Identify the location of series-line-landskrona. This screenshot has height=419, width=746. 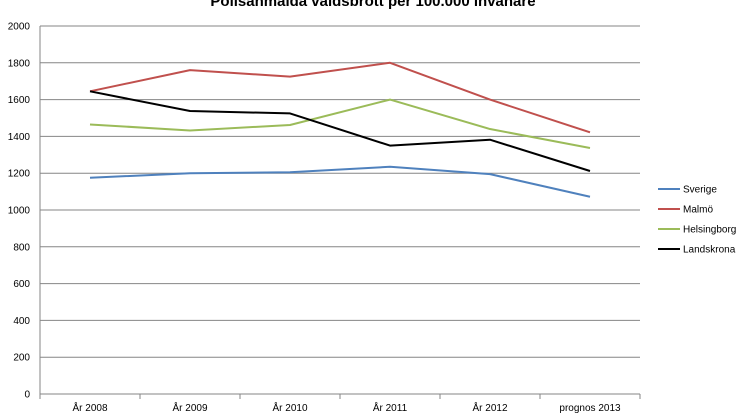
(340, 131).